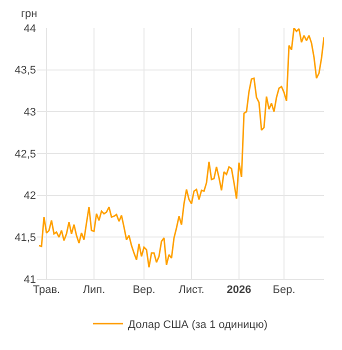 The height and width of the screenshot is (350, 342). I want to click on x-tick-label: Вер., so click(144, 290).